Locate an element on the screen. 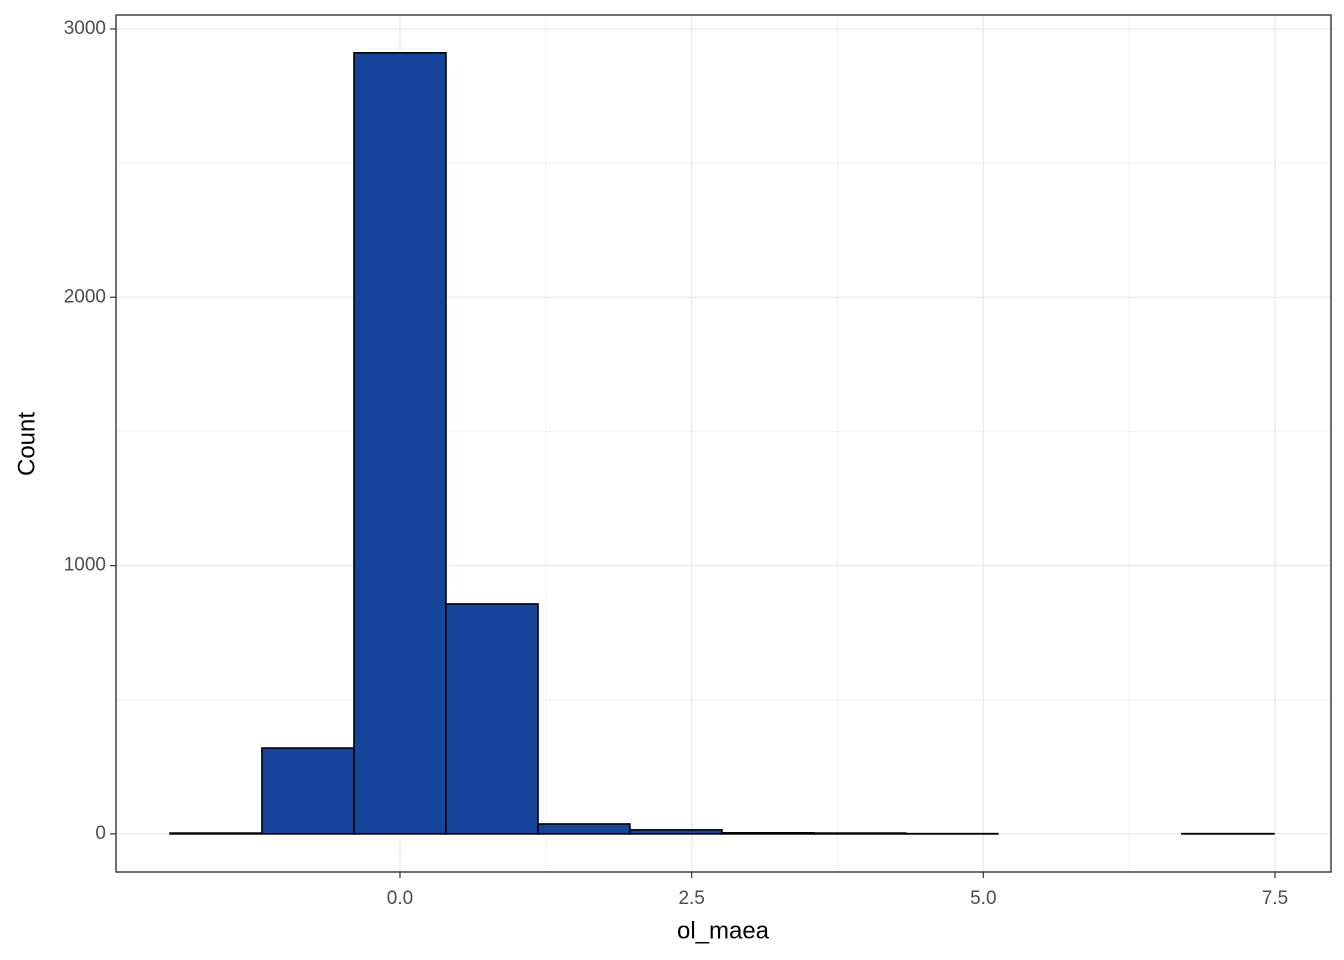  x-tick-label: 7.5 is located at coordinates (1275, 898).